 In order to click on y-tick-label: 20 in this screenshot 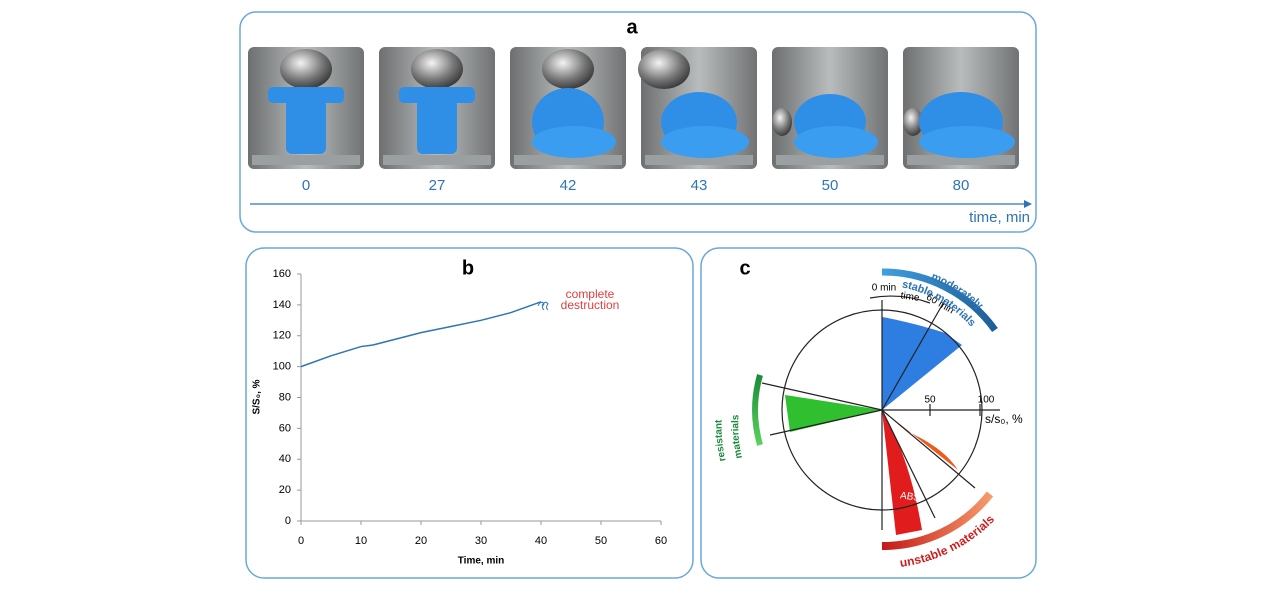, I will do `click(285, 490)`.